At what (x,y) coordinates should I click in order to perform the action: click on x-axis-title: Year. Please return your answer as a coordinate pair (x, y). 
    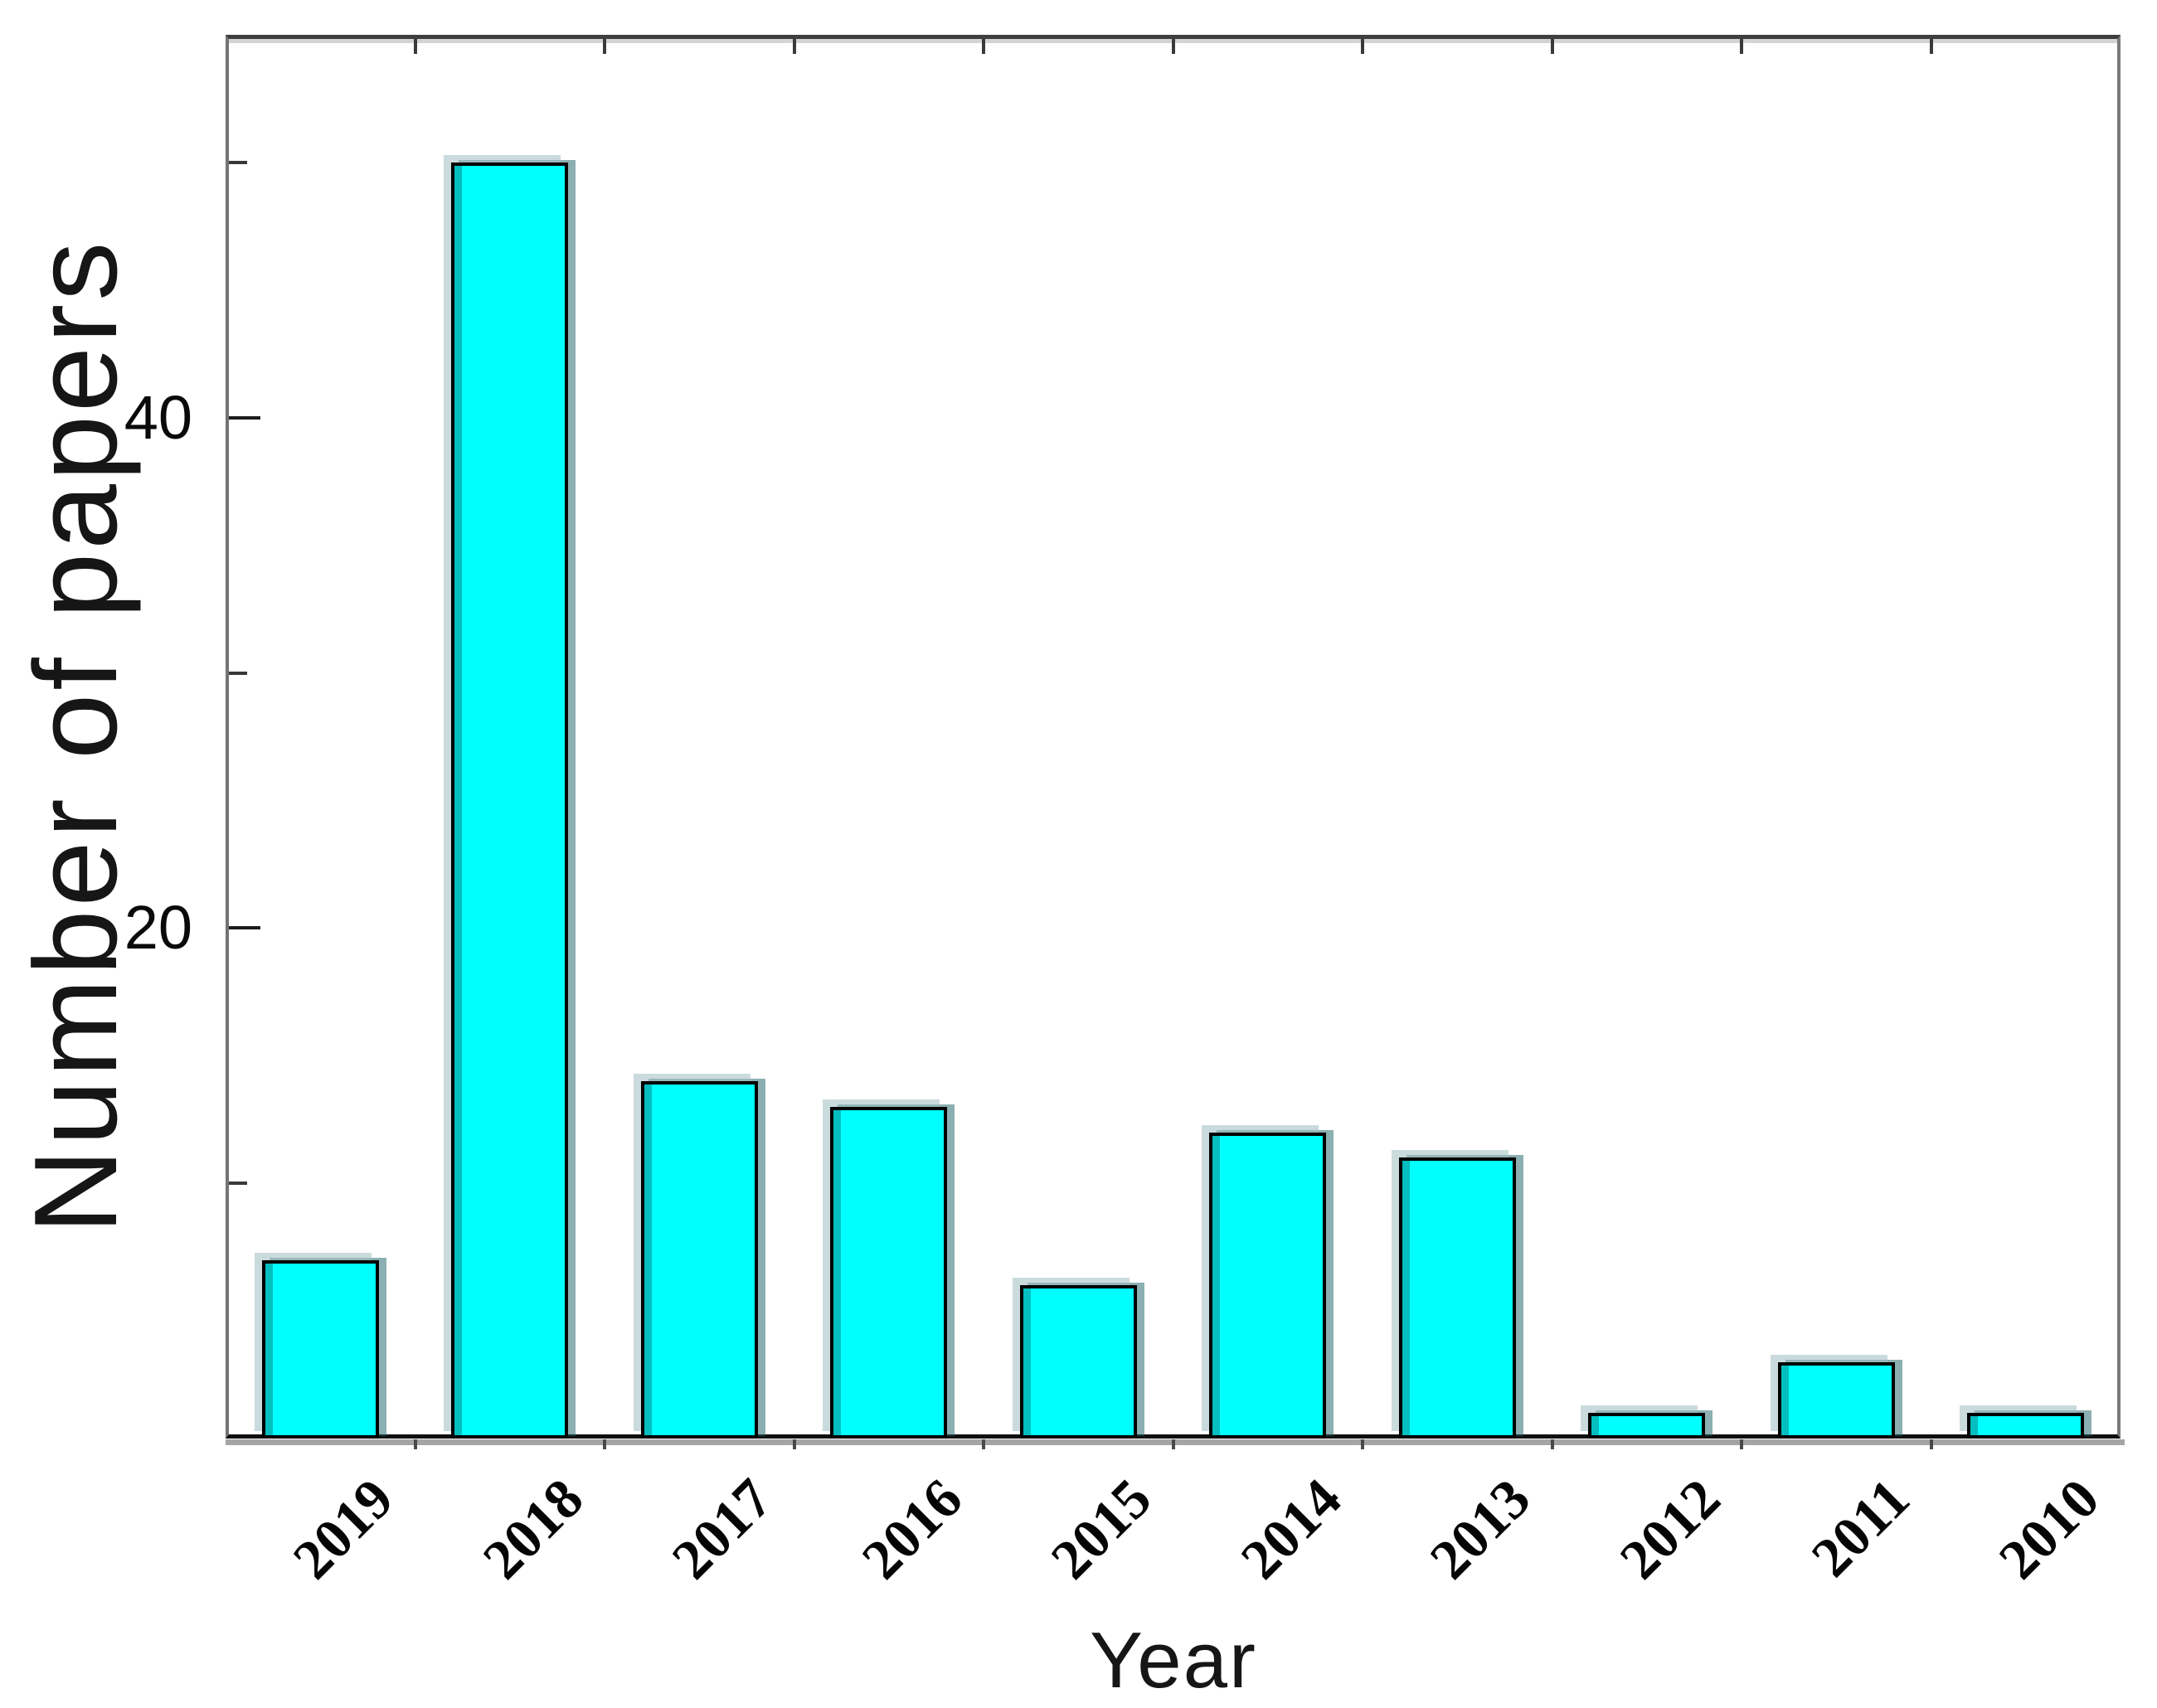
    Looking at the image, I should click on (1173, 1660).